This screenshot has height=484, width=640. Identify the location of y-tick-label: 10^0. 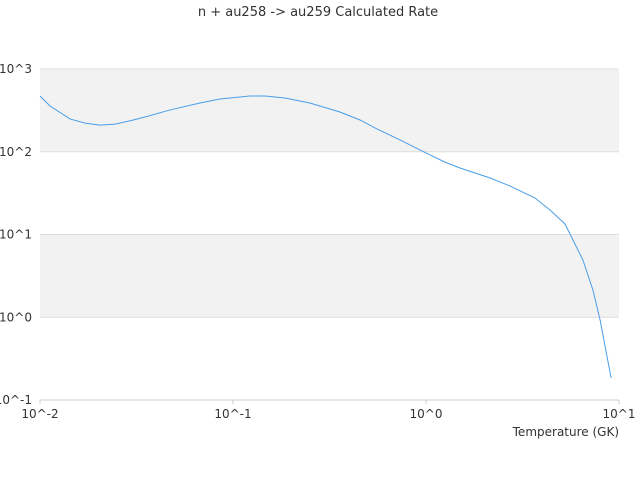
(16, 317).